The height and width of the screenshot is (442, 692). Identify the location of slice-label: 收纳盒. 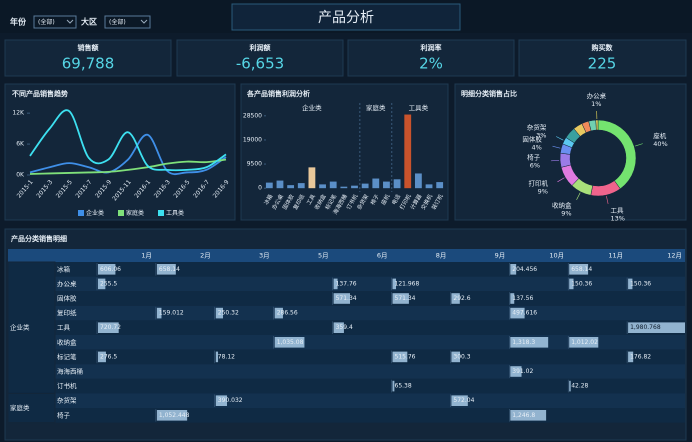
(562, 205).